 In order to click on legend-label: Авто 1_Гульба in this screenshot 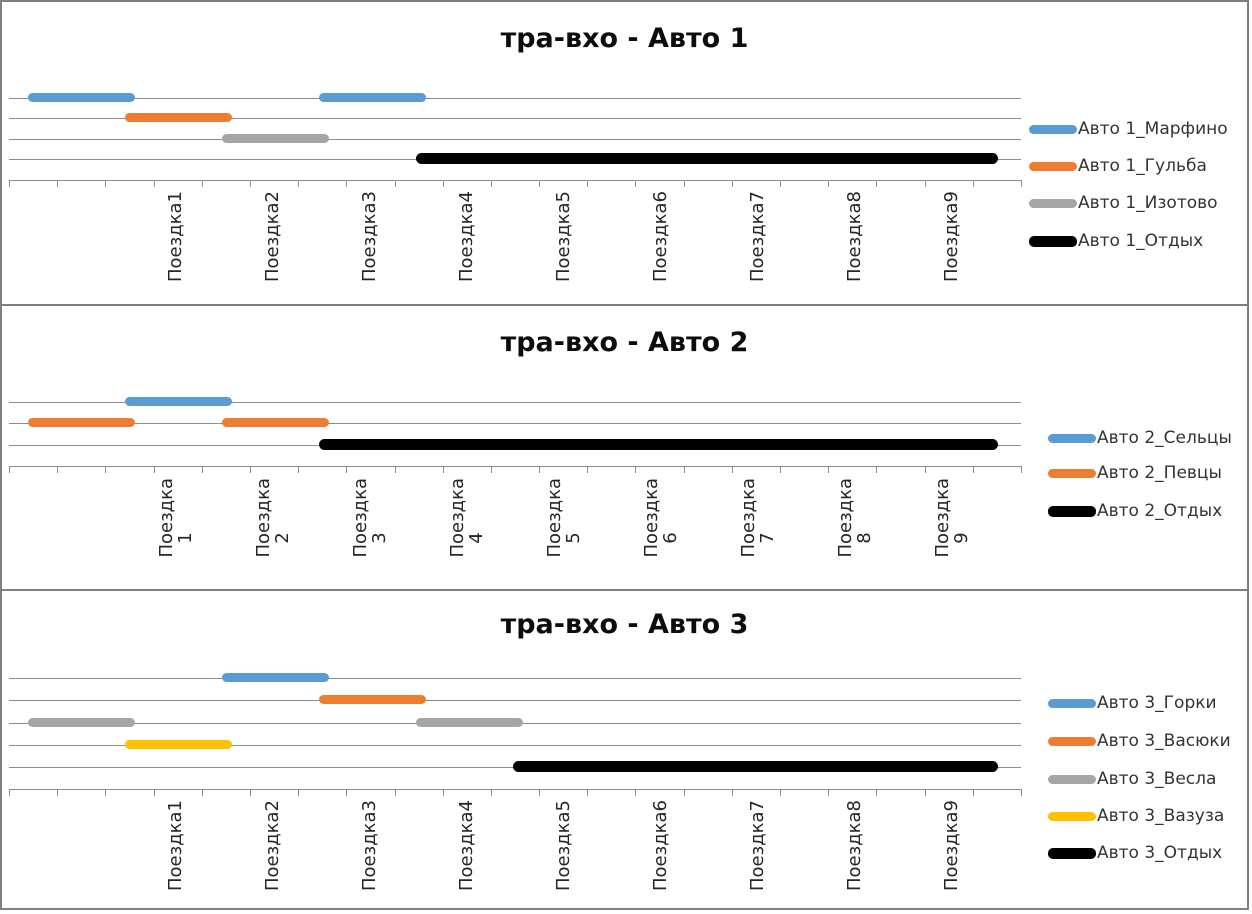, I will do `click(1142, 166)`.